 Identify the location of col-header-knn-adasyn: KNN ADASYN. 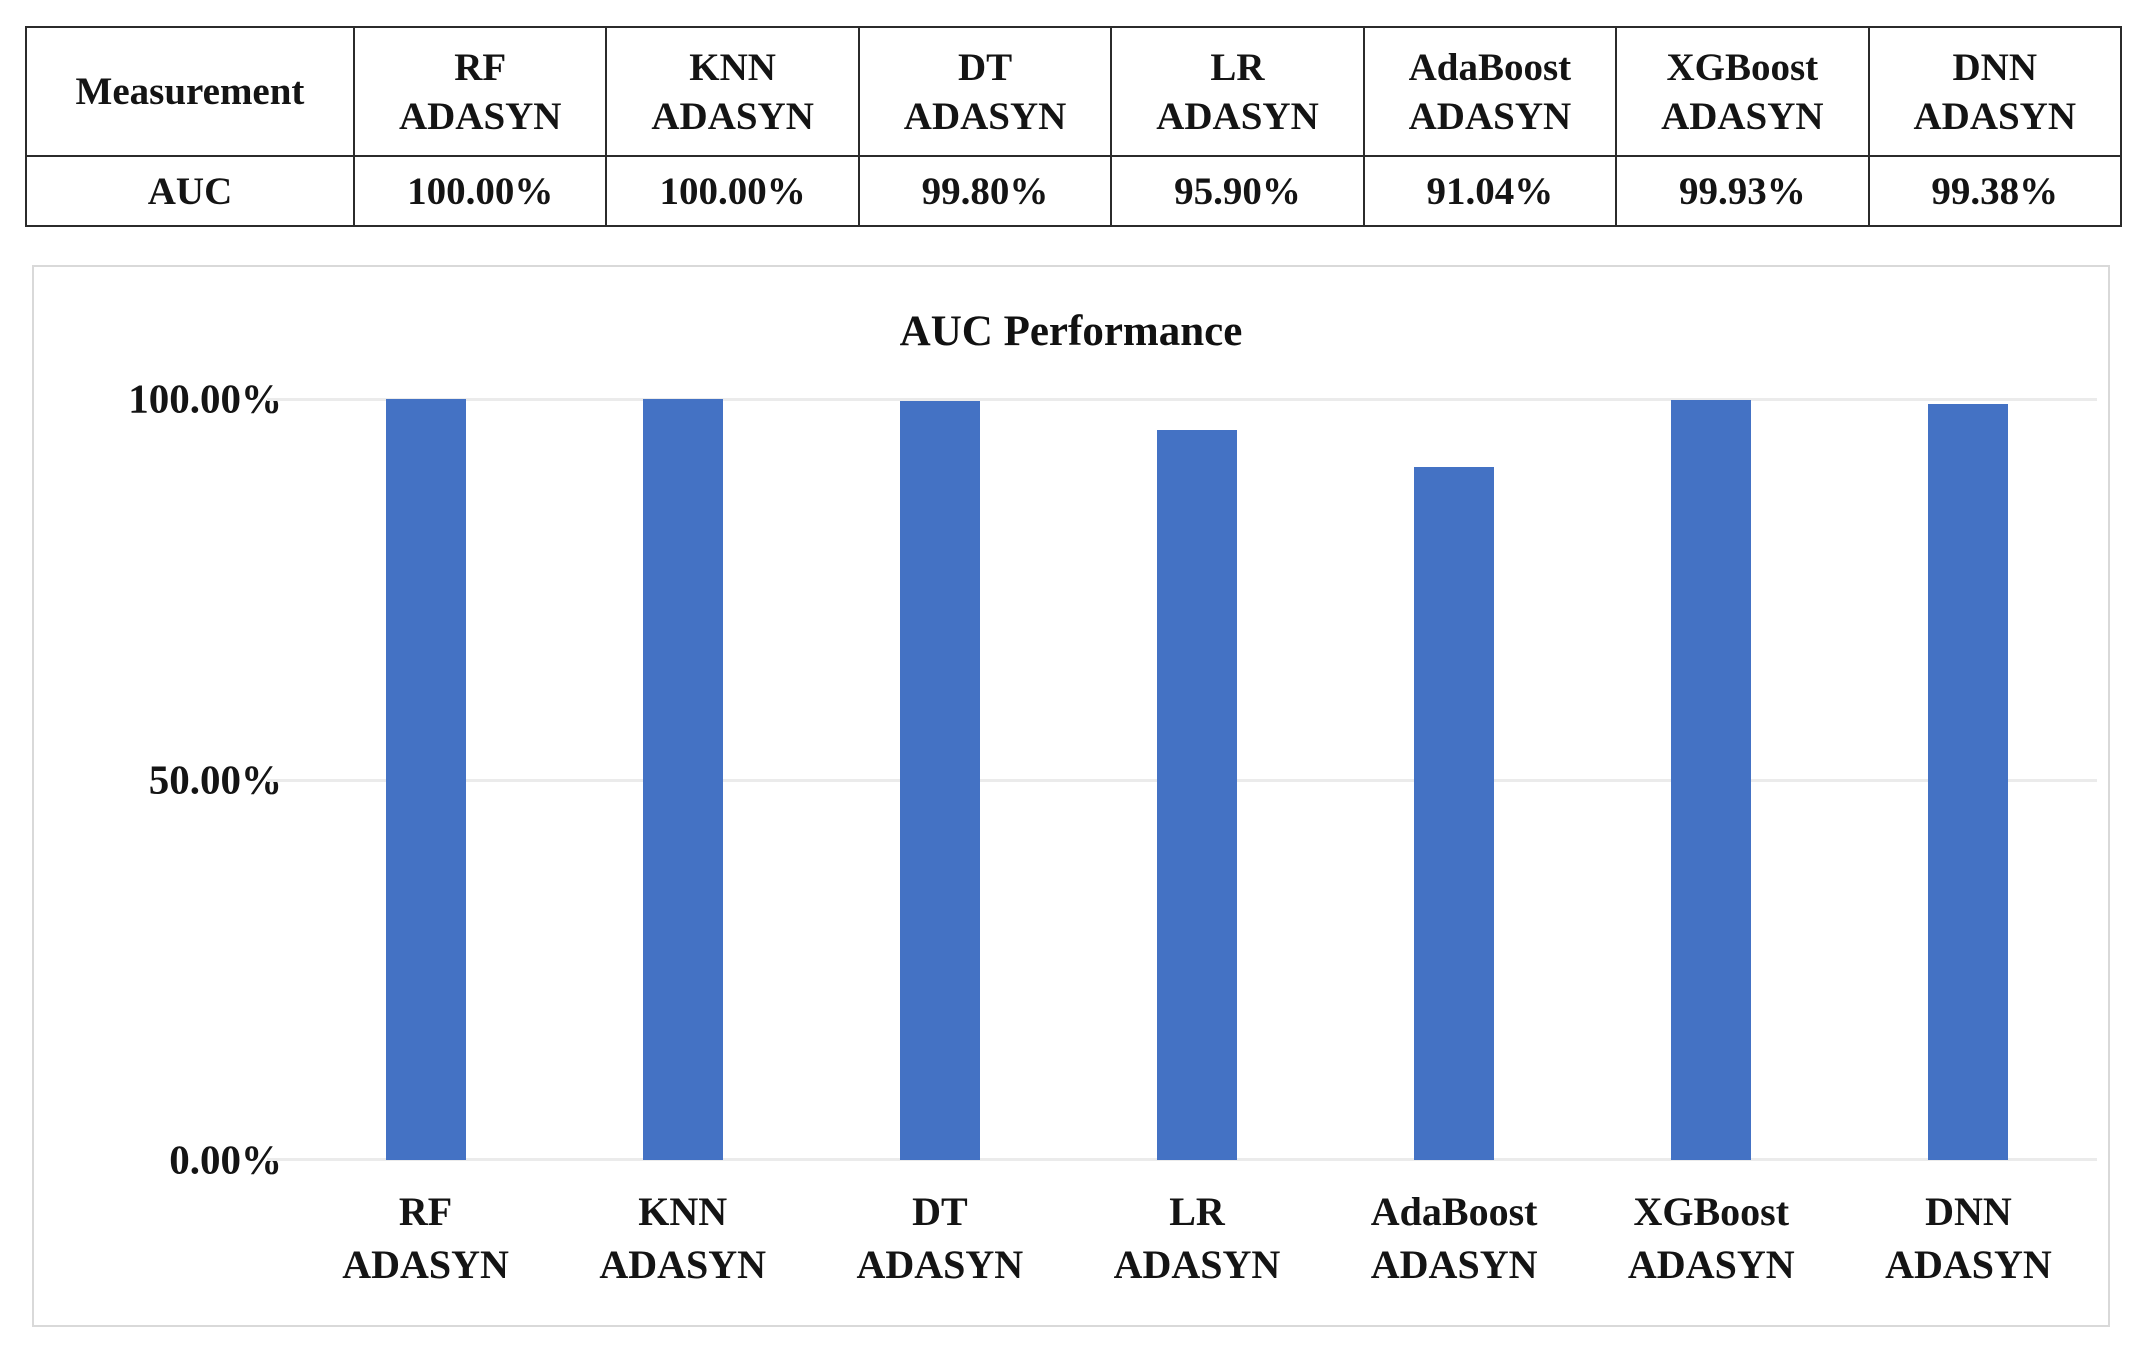
(732, 91).